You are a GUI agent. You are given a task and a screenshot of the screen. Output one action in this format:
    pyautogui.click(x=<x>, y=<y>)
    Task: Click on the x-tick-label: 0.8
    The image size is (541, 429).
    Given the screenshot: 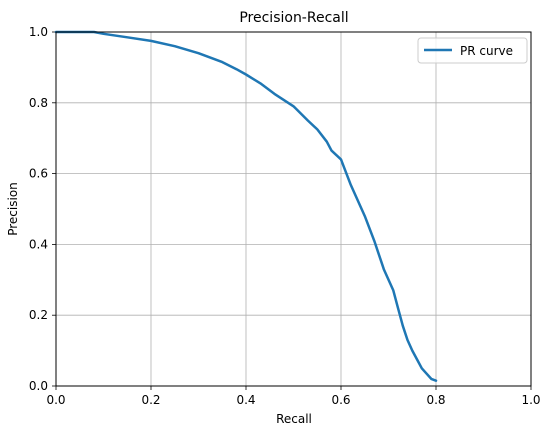 What is the action you would take?
    pyautogui.click(x=435, y=400)
    